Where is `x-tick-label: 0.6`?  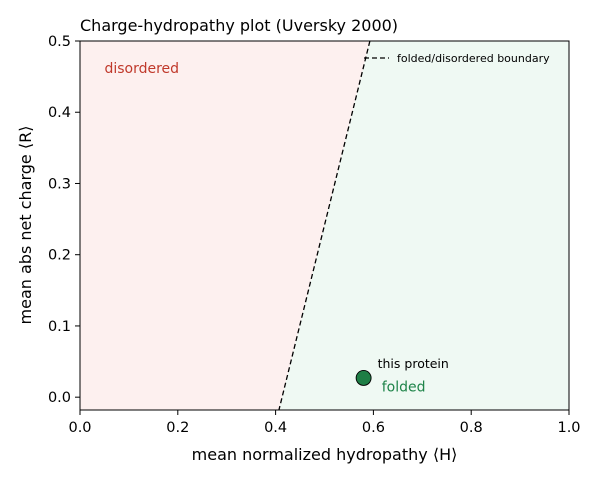 x-tick-label: 0.6 is located at coordinates (373, 428).